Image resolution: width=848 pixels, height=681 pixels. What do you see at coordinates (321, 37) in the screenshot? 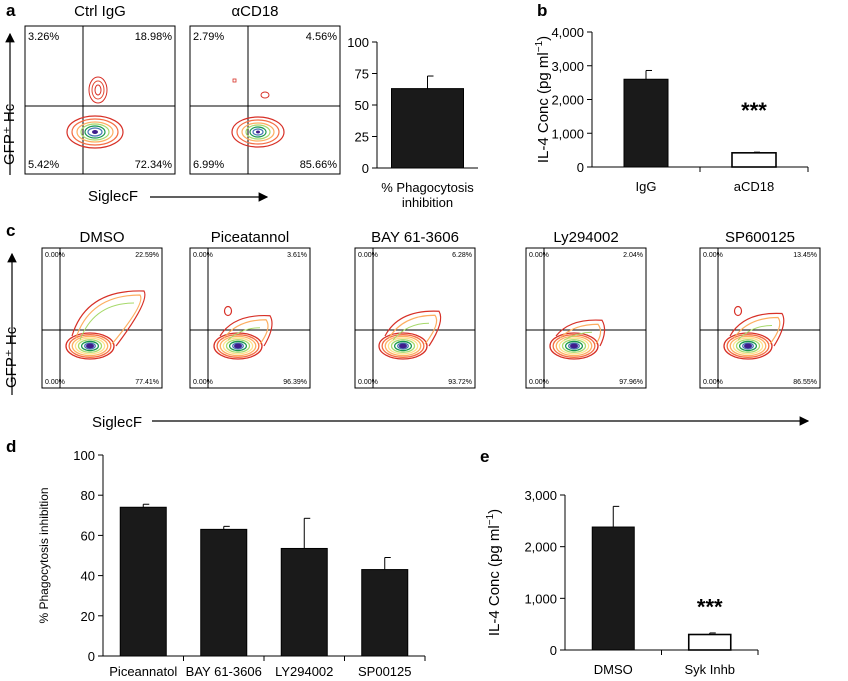
I see `quad-ur: 4.56%` at bounding box center [321, 37].